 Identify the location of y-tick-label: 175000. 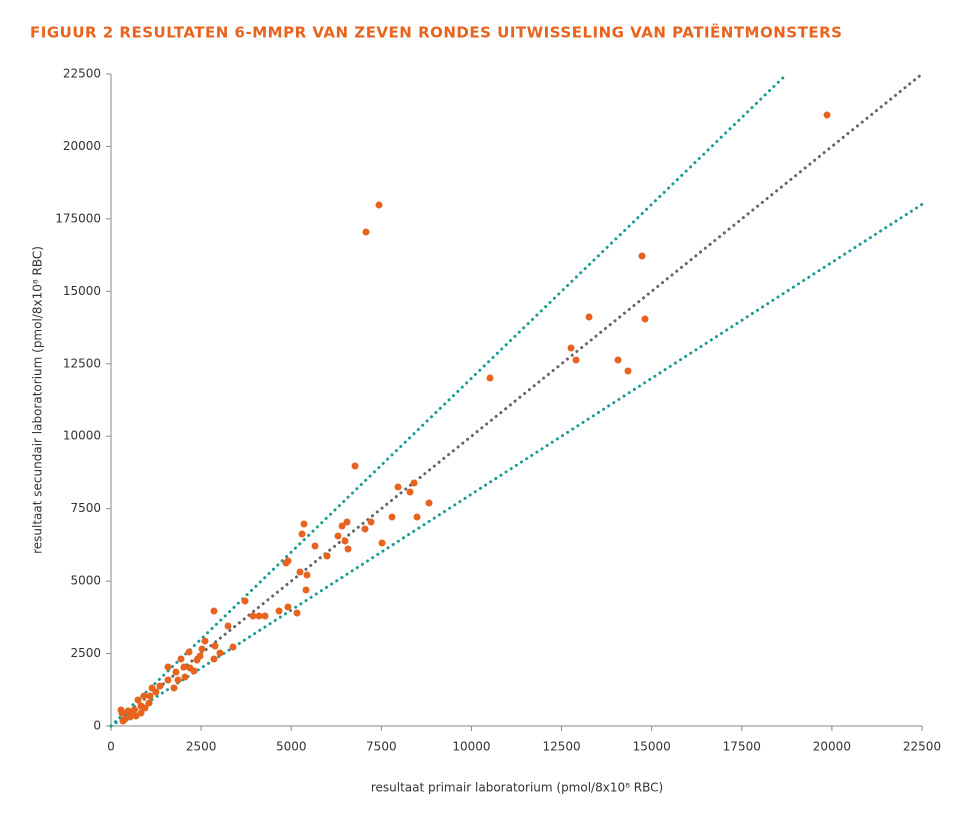
(78, 218).